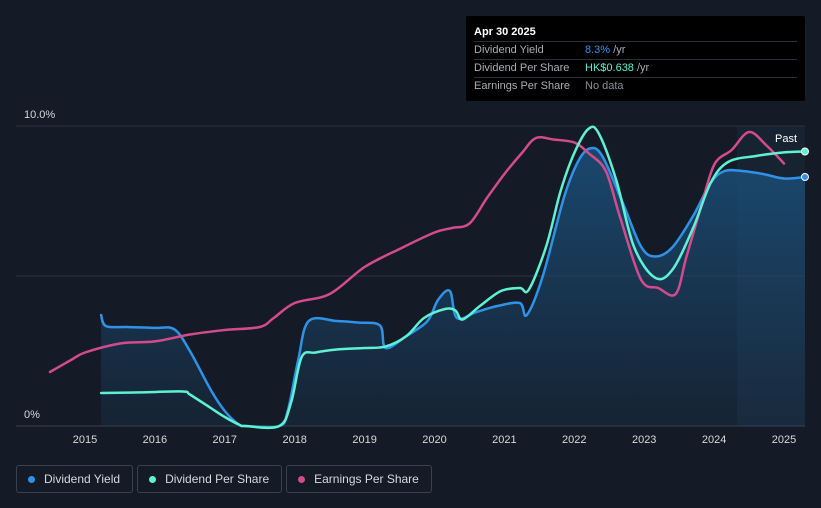  Describe the element at coordinates (82, 479) in the screenshot. I see `legend-label: Dividend Yield` at that location.